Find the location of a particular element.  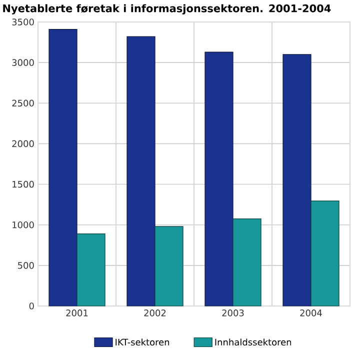

legend-label: Innhaldssektoren is located at coordinates (253, 342).